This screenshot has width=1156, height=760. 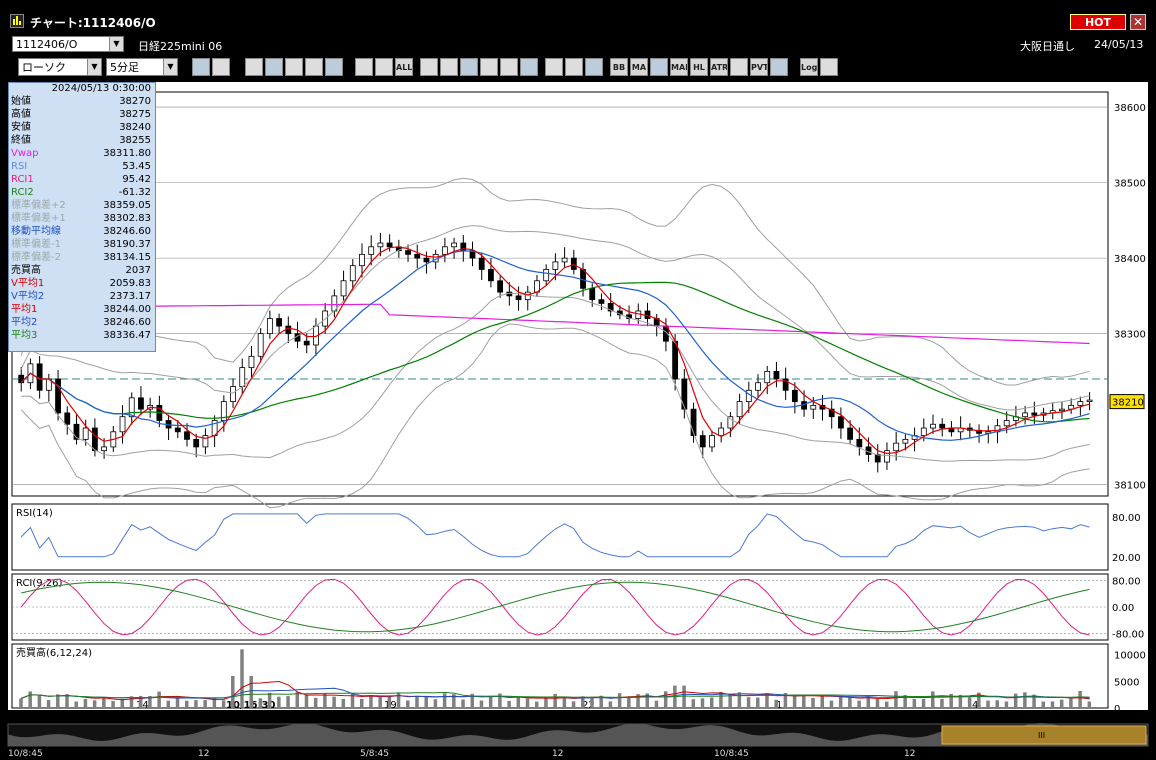 I want to click on data-window-row: RCI1 95.42, so click(x=82, y=180).